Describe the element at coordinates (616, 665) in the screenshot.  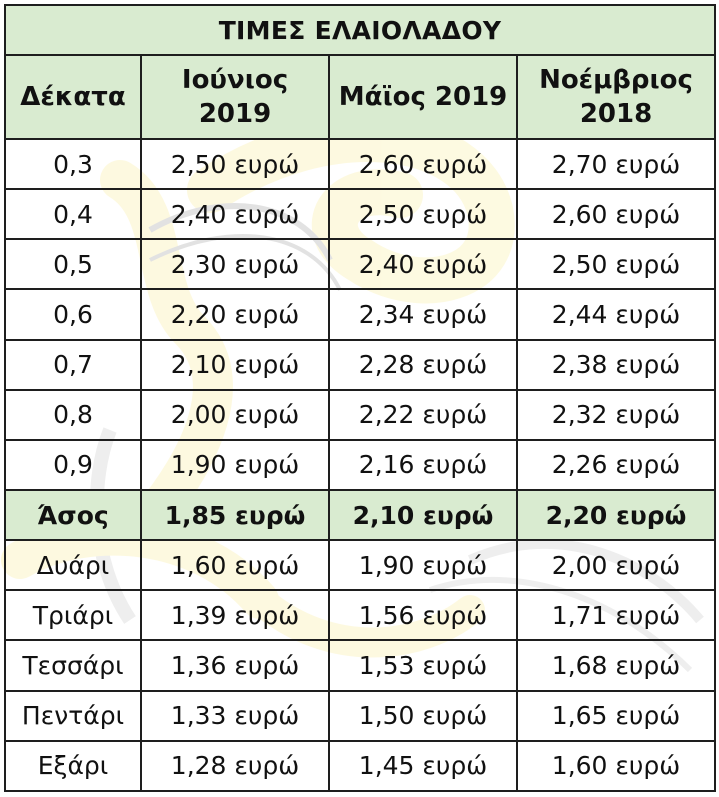
I see `price-cell: 1,68 ευρώ` at that location.